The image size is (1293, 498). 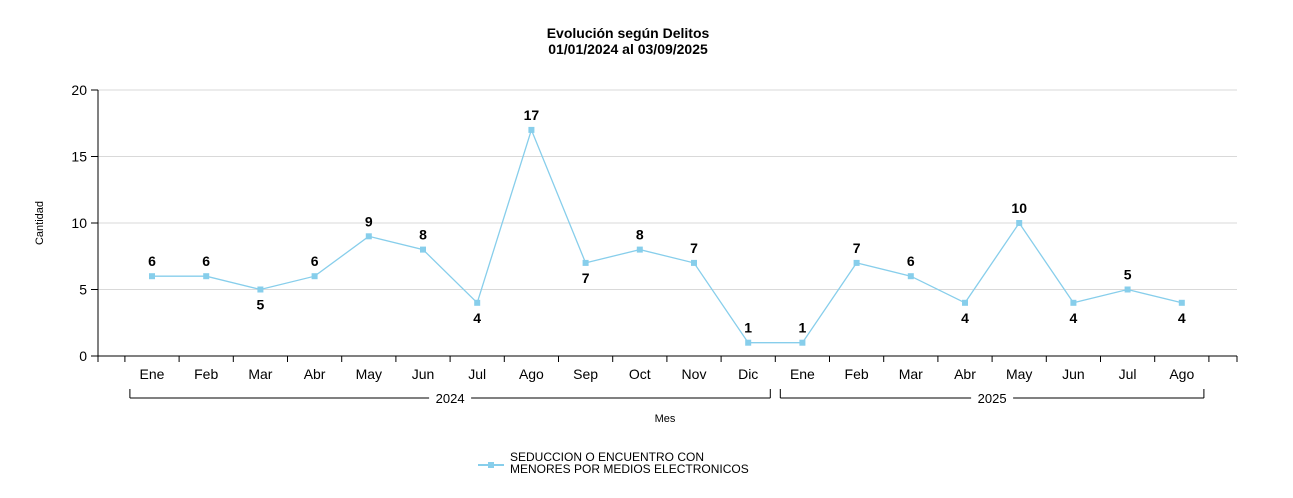 What do you see at coordinates (748, 374) in the screenshot?
I see `x-tick-label: Dic` at bounding box center [748, 374].